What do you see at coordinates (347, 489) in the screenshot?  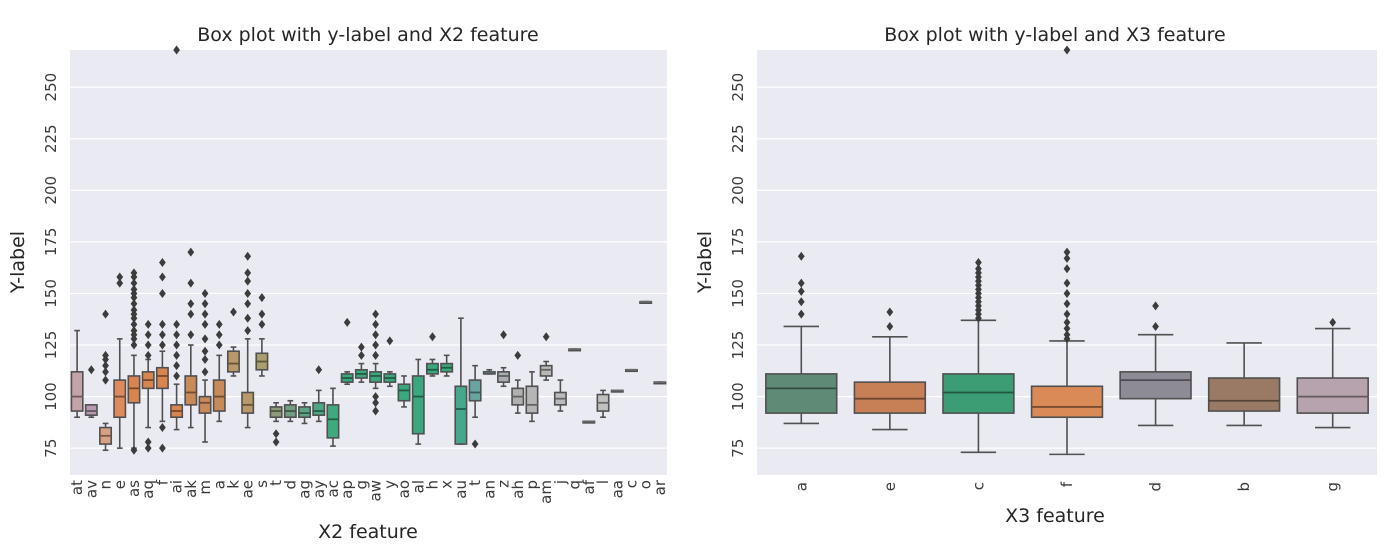 I see `x-tick-label: ap` at bounding box center [347, 489].